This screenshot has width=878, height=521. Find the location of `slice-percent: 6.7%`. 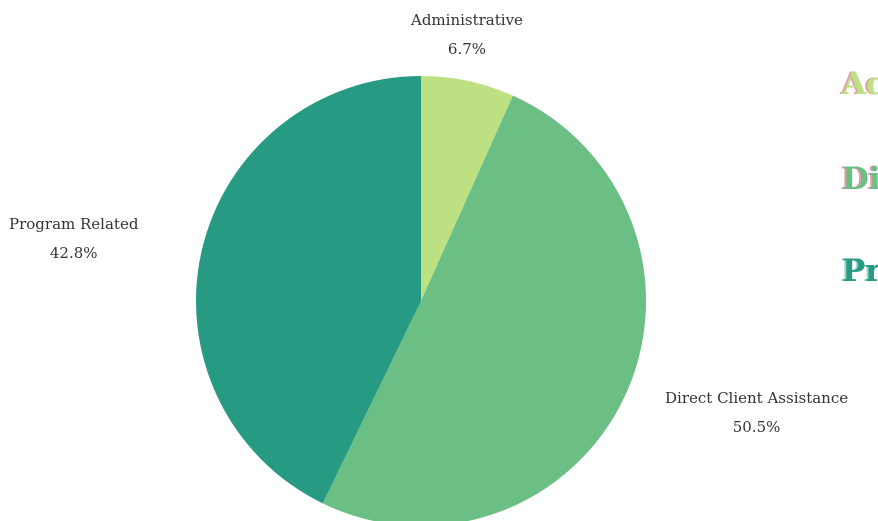

slice-percent: 6.7% is located at coordinates (467, 49).